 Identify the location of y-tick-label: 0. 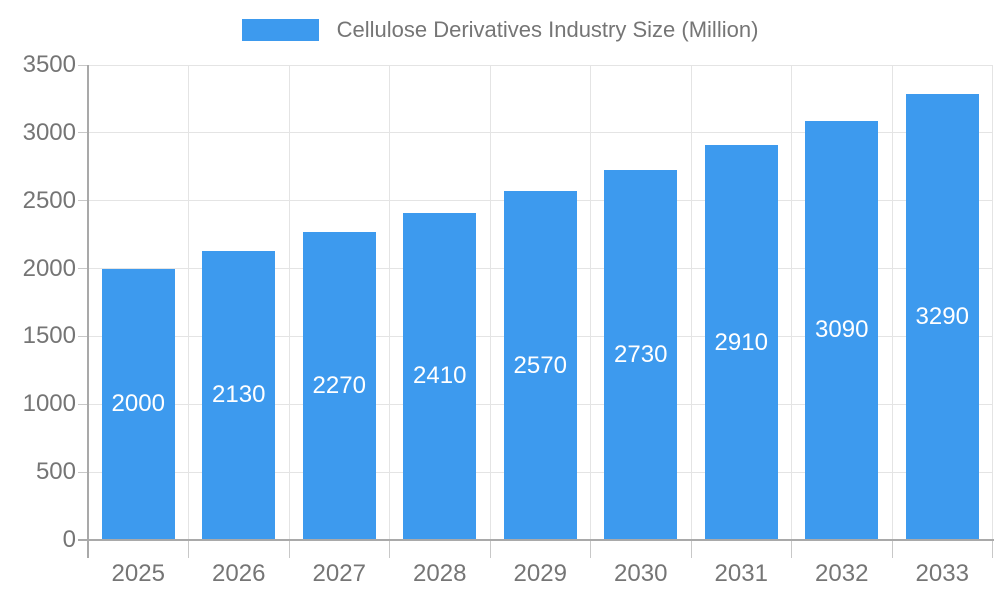
(69, 539).